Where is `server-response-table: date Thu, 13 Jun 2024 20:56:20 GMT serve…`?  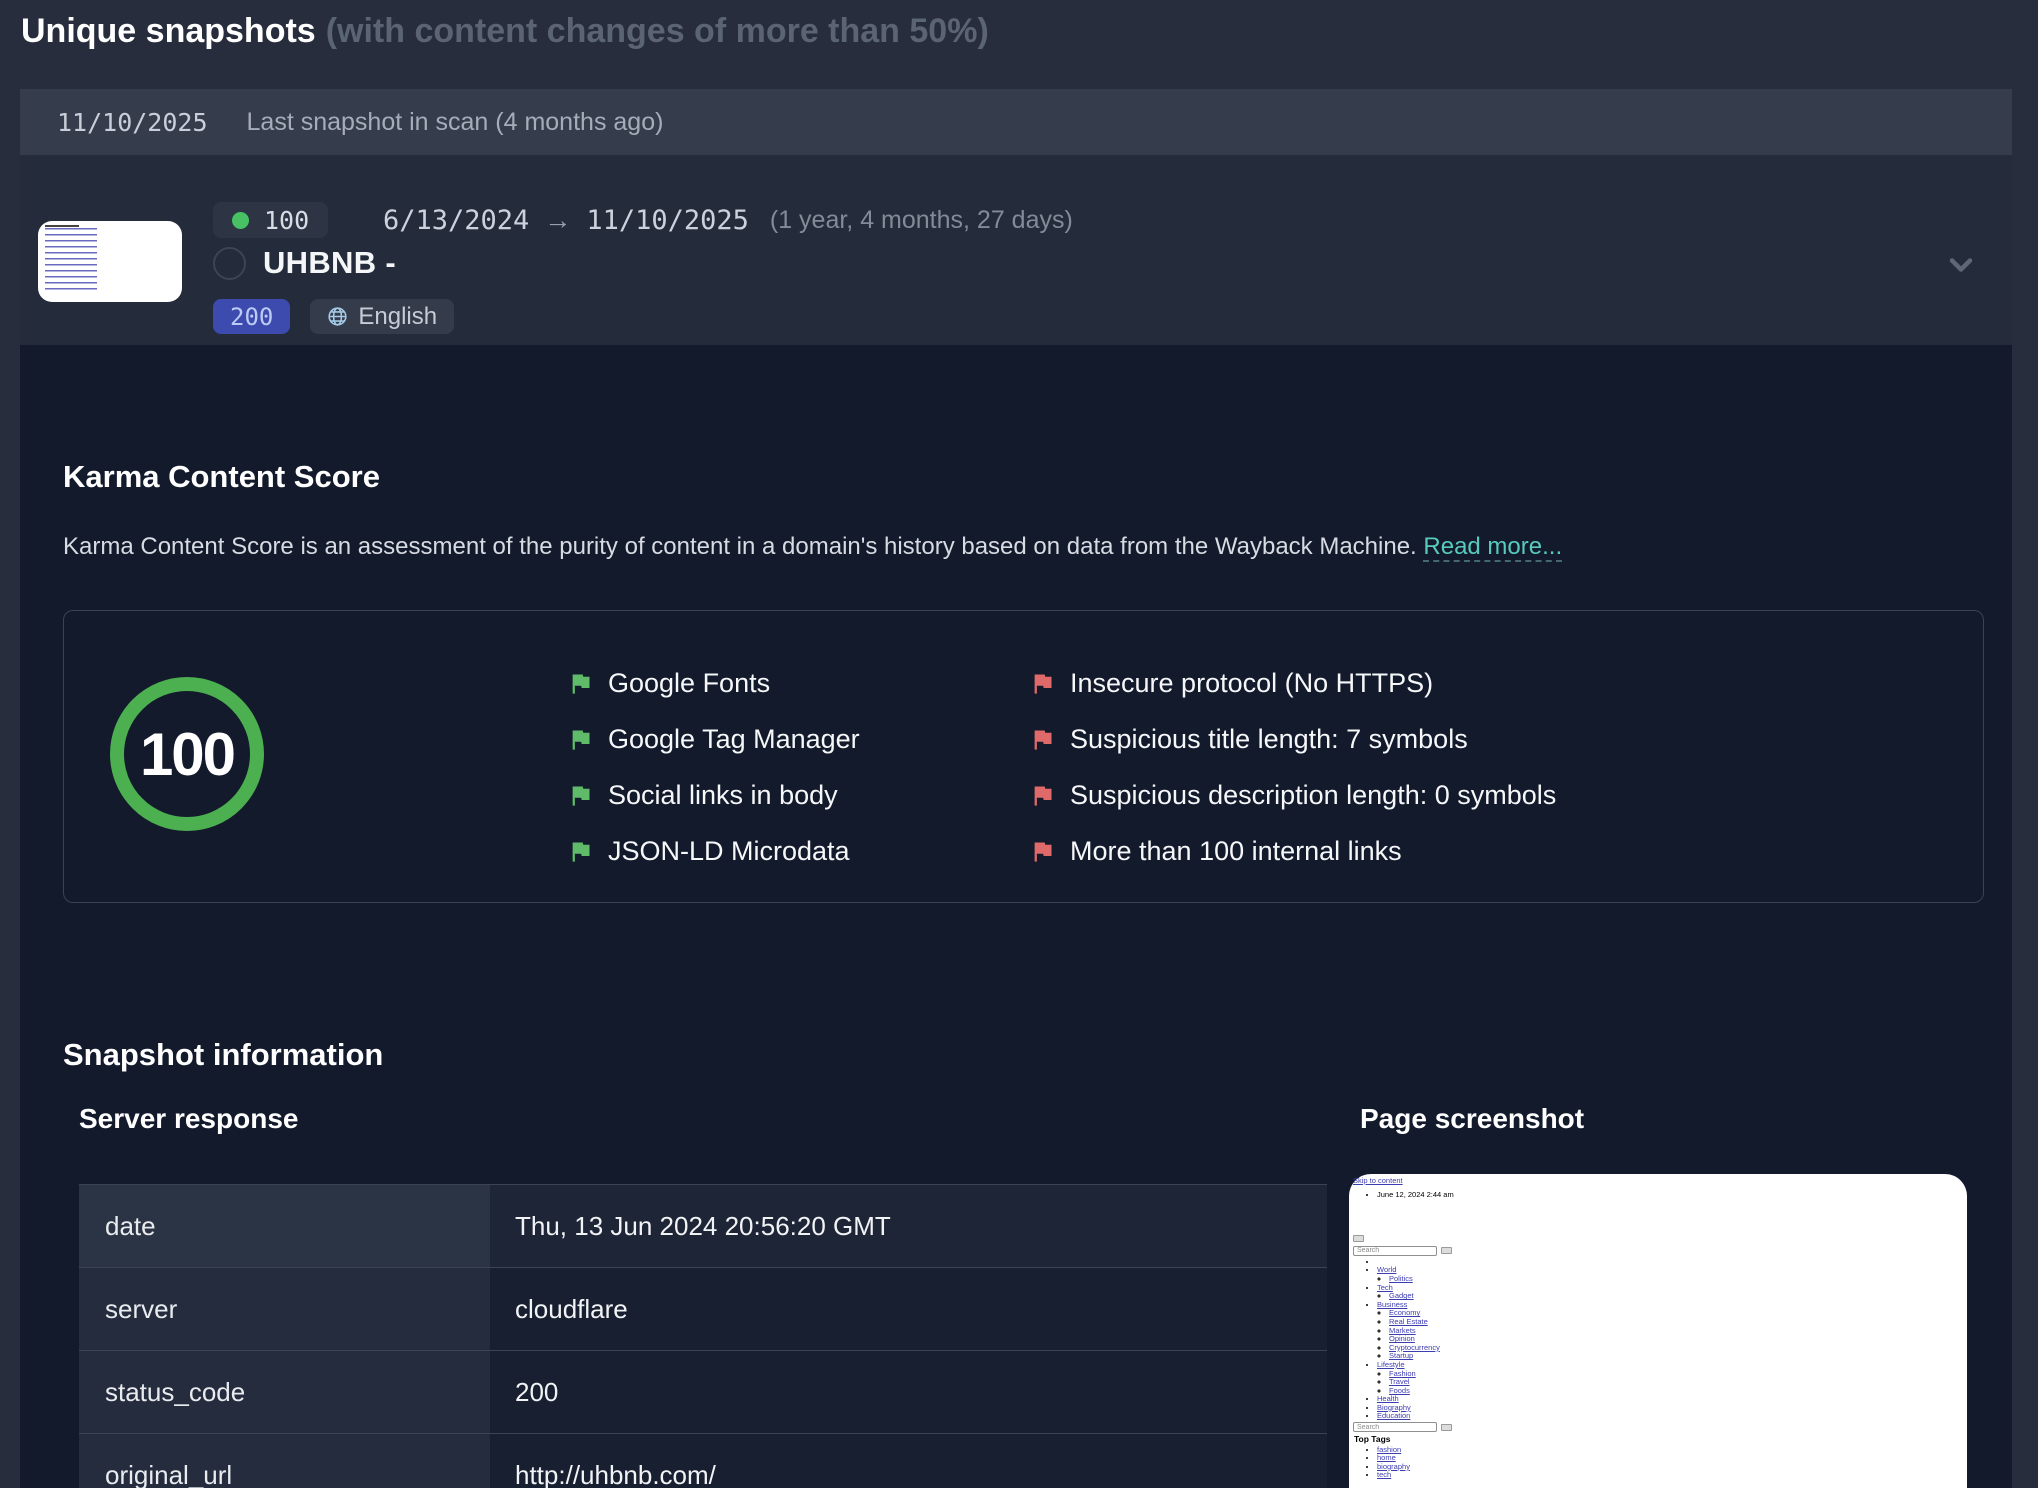
server-response-table: date Thu, 13 Jun 2024 20:56:20 GMT serve… is located at coordinates (703, 1336).